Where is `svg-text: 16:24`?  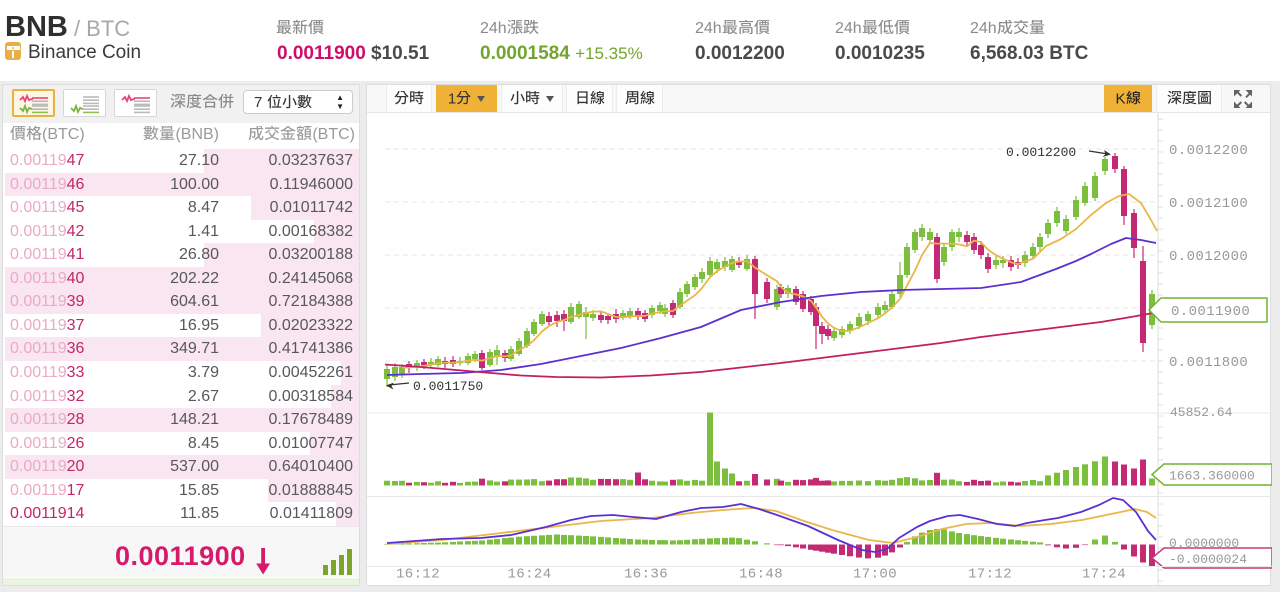
svg-text: 16:24 is located at coordinates (529, 575).